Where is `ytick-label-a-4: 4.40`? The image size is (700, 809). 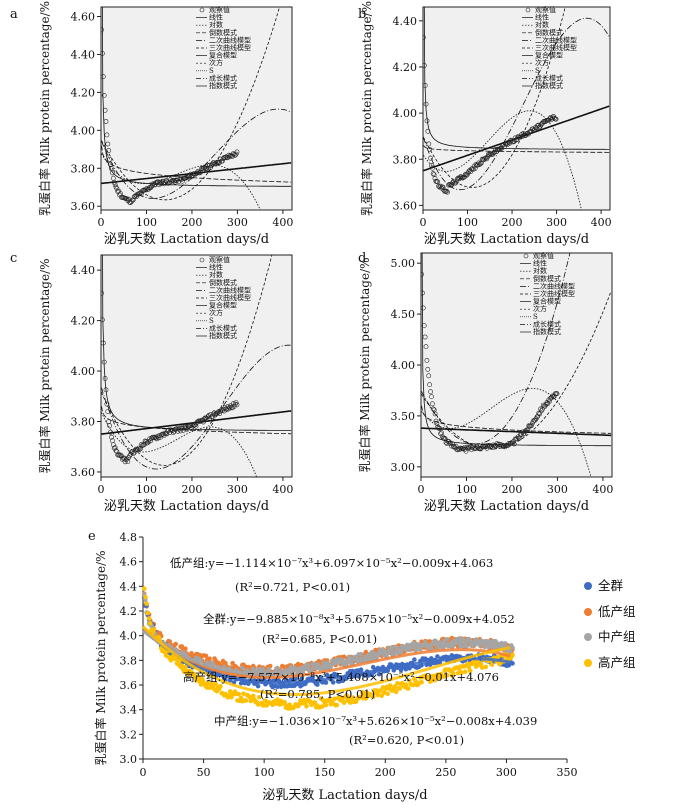
ytick-label-a-4: 4.40 is located at coordinates (83, 54).